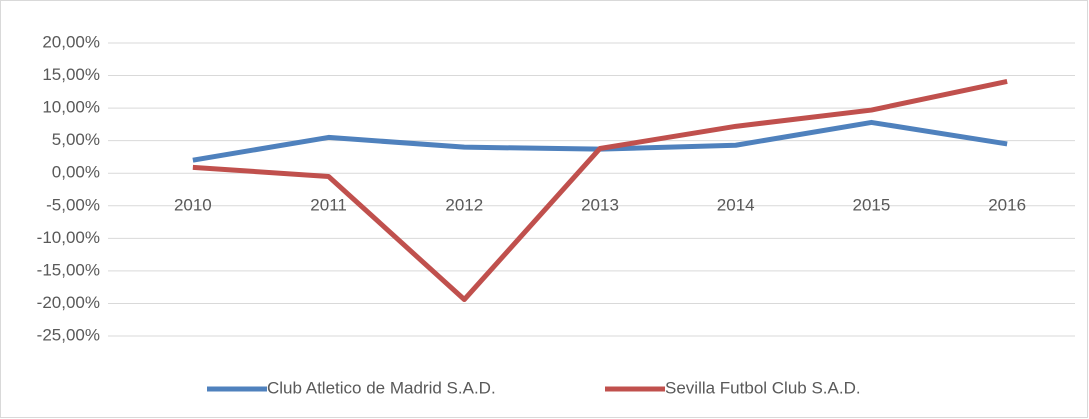 The height and width of the screenshot is (419, 1089). What do you see at coordinates (73, 204) in the screenshot?
I see `y-tick-label: -5,00%` at bounding box center [73, 204].